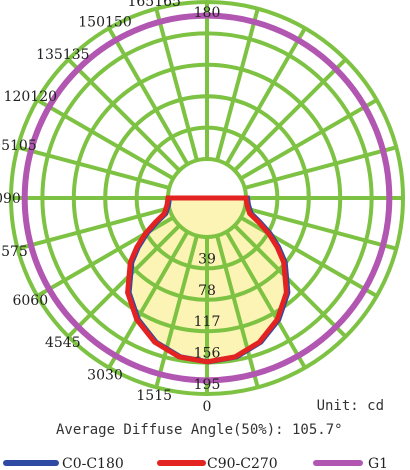  Describe the element at coordinates (207, 322) in the screenshot. I see `radial-tick-label: 117` at that location.